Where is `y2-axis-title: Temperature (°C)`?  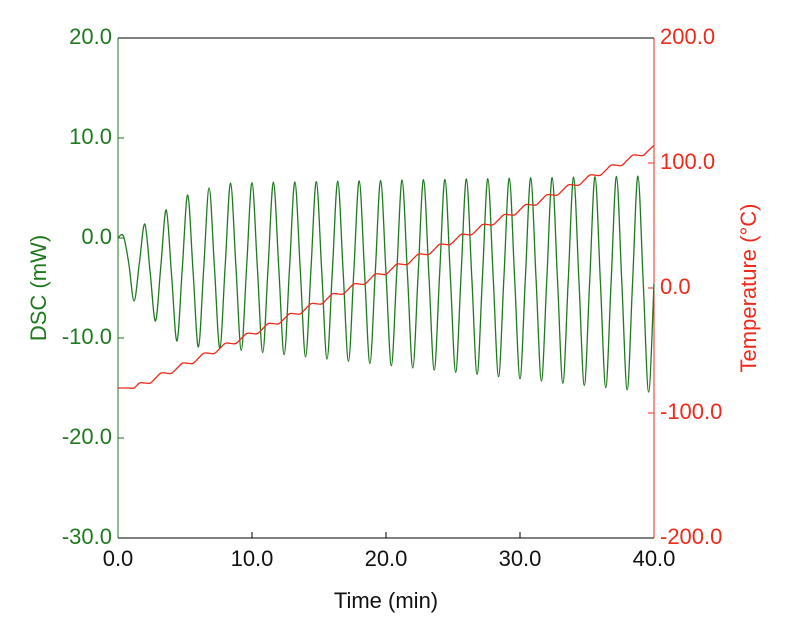
y2-axis-title: Temperature (°C) is located at coordinates (748, 288).